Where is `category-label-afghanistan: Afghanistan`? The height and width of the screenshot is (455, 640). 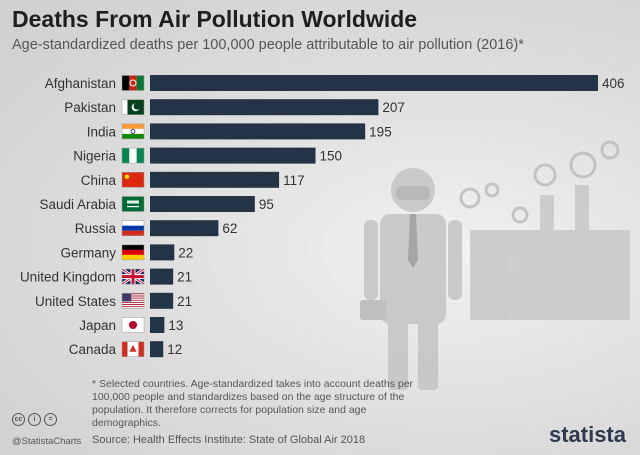 category-label-afghanistan: Afghanistan is located at coordinates (80, 83).